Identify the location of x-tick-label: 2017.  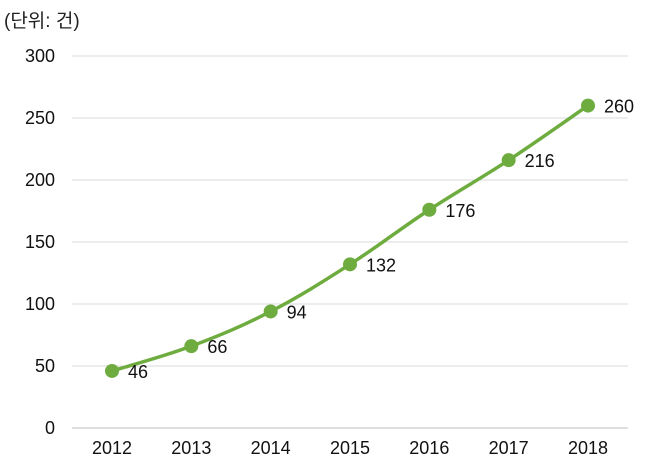
(509, 448).